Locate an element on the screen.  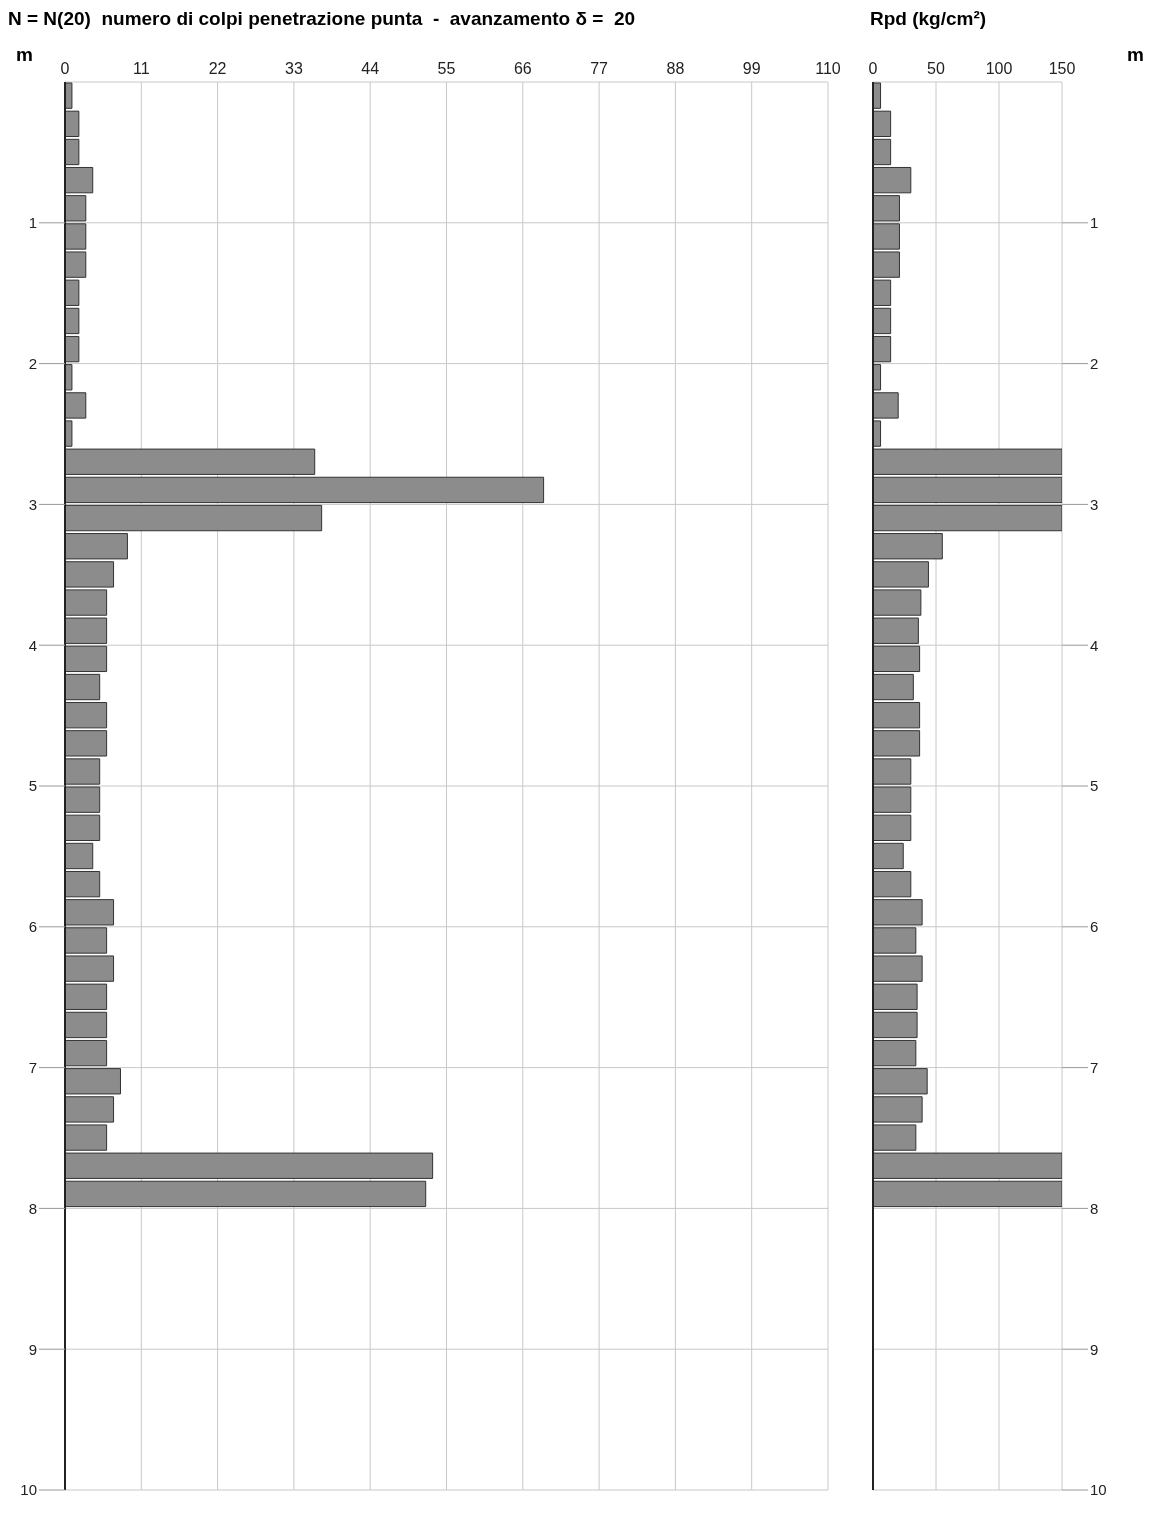
x-tick-label: 99 is located at coordinates (751, 68).